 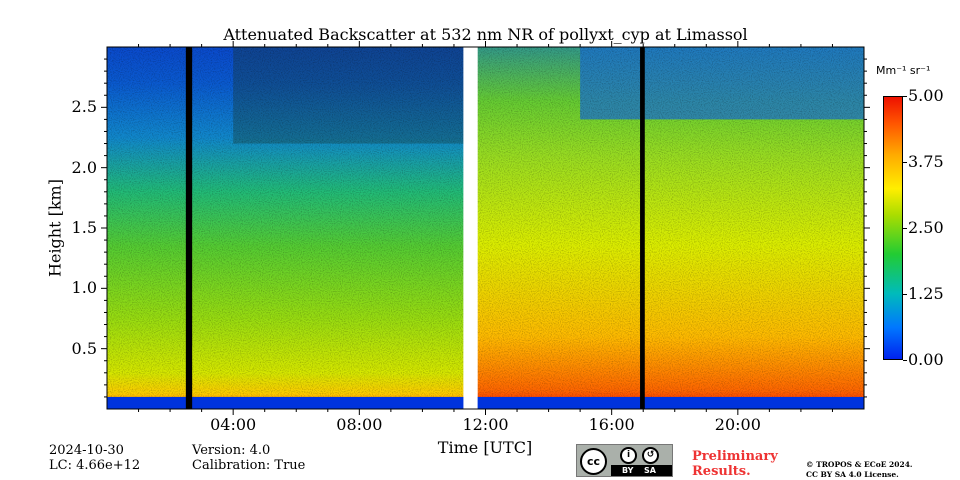 What do you see at coordinates (735, 456) in the screenshot?
I see `preliminary-line-1: Preliminary` at bounding box center [735, 456].